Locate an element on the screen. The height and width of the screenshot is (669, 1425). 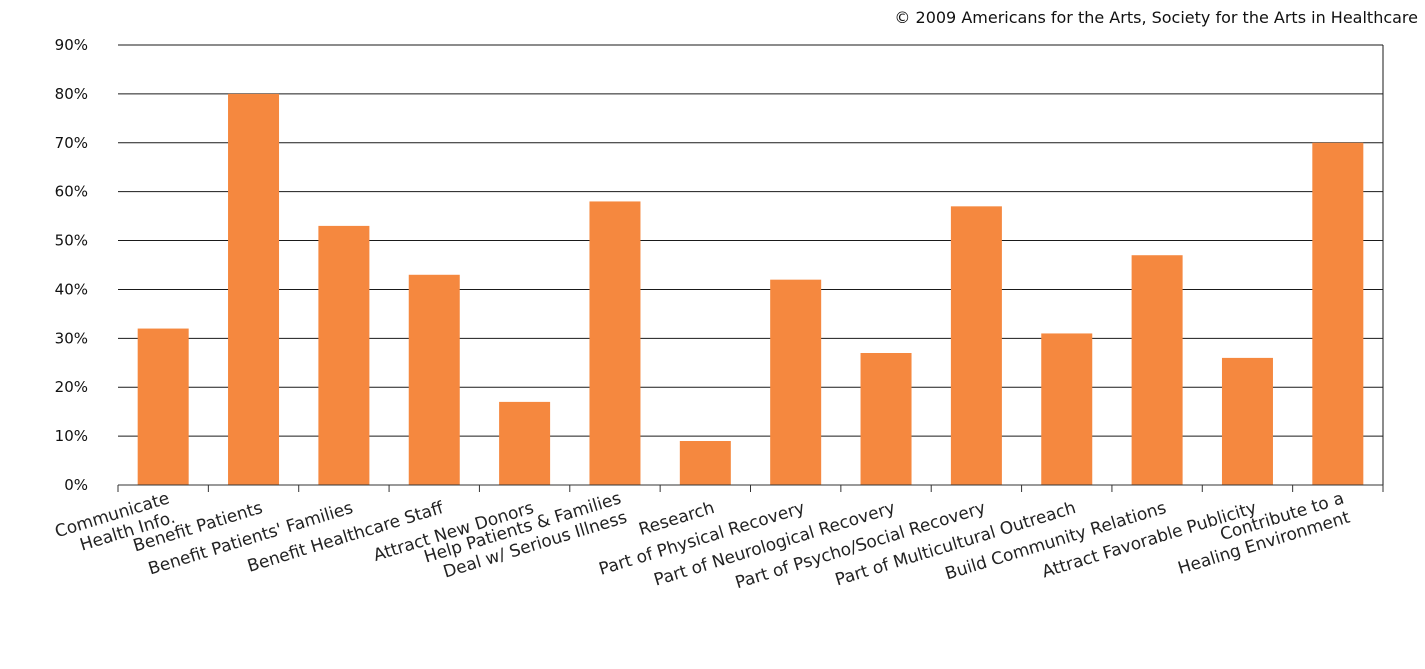
y-tick-label: 0% is located at coordinates (76, 485).